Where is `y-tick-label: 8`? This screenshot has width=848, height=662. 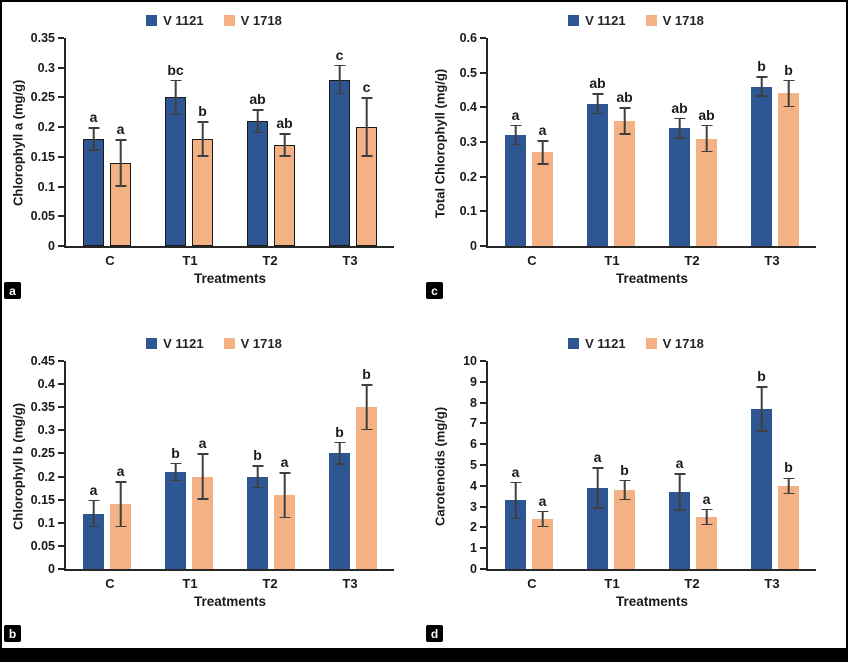
y-tick-label: 8 is located at coordinates (473, 402).